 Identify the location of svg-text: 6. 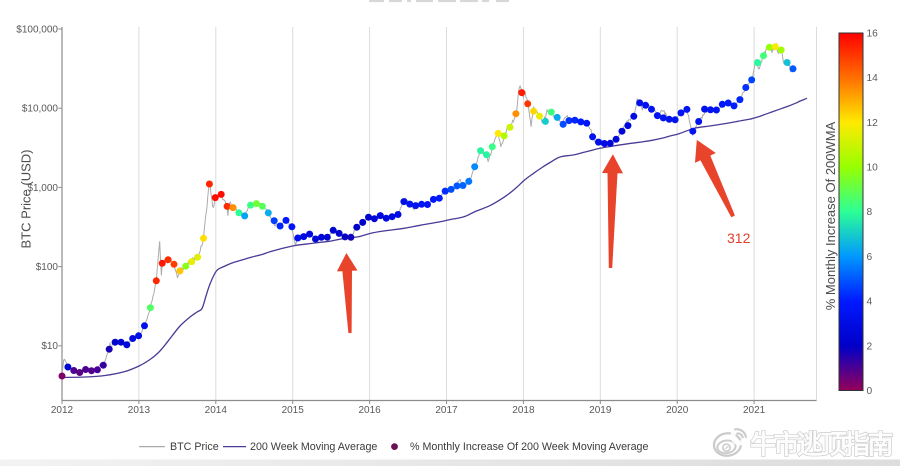
(870, 257).